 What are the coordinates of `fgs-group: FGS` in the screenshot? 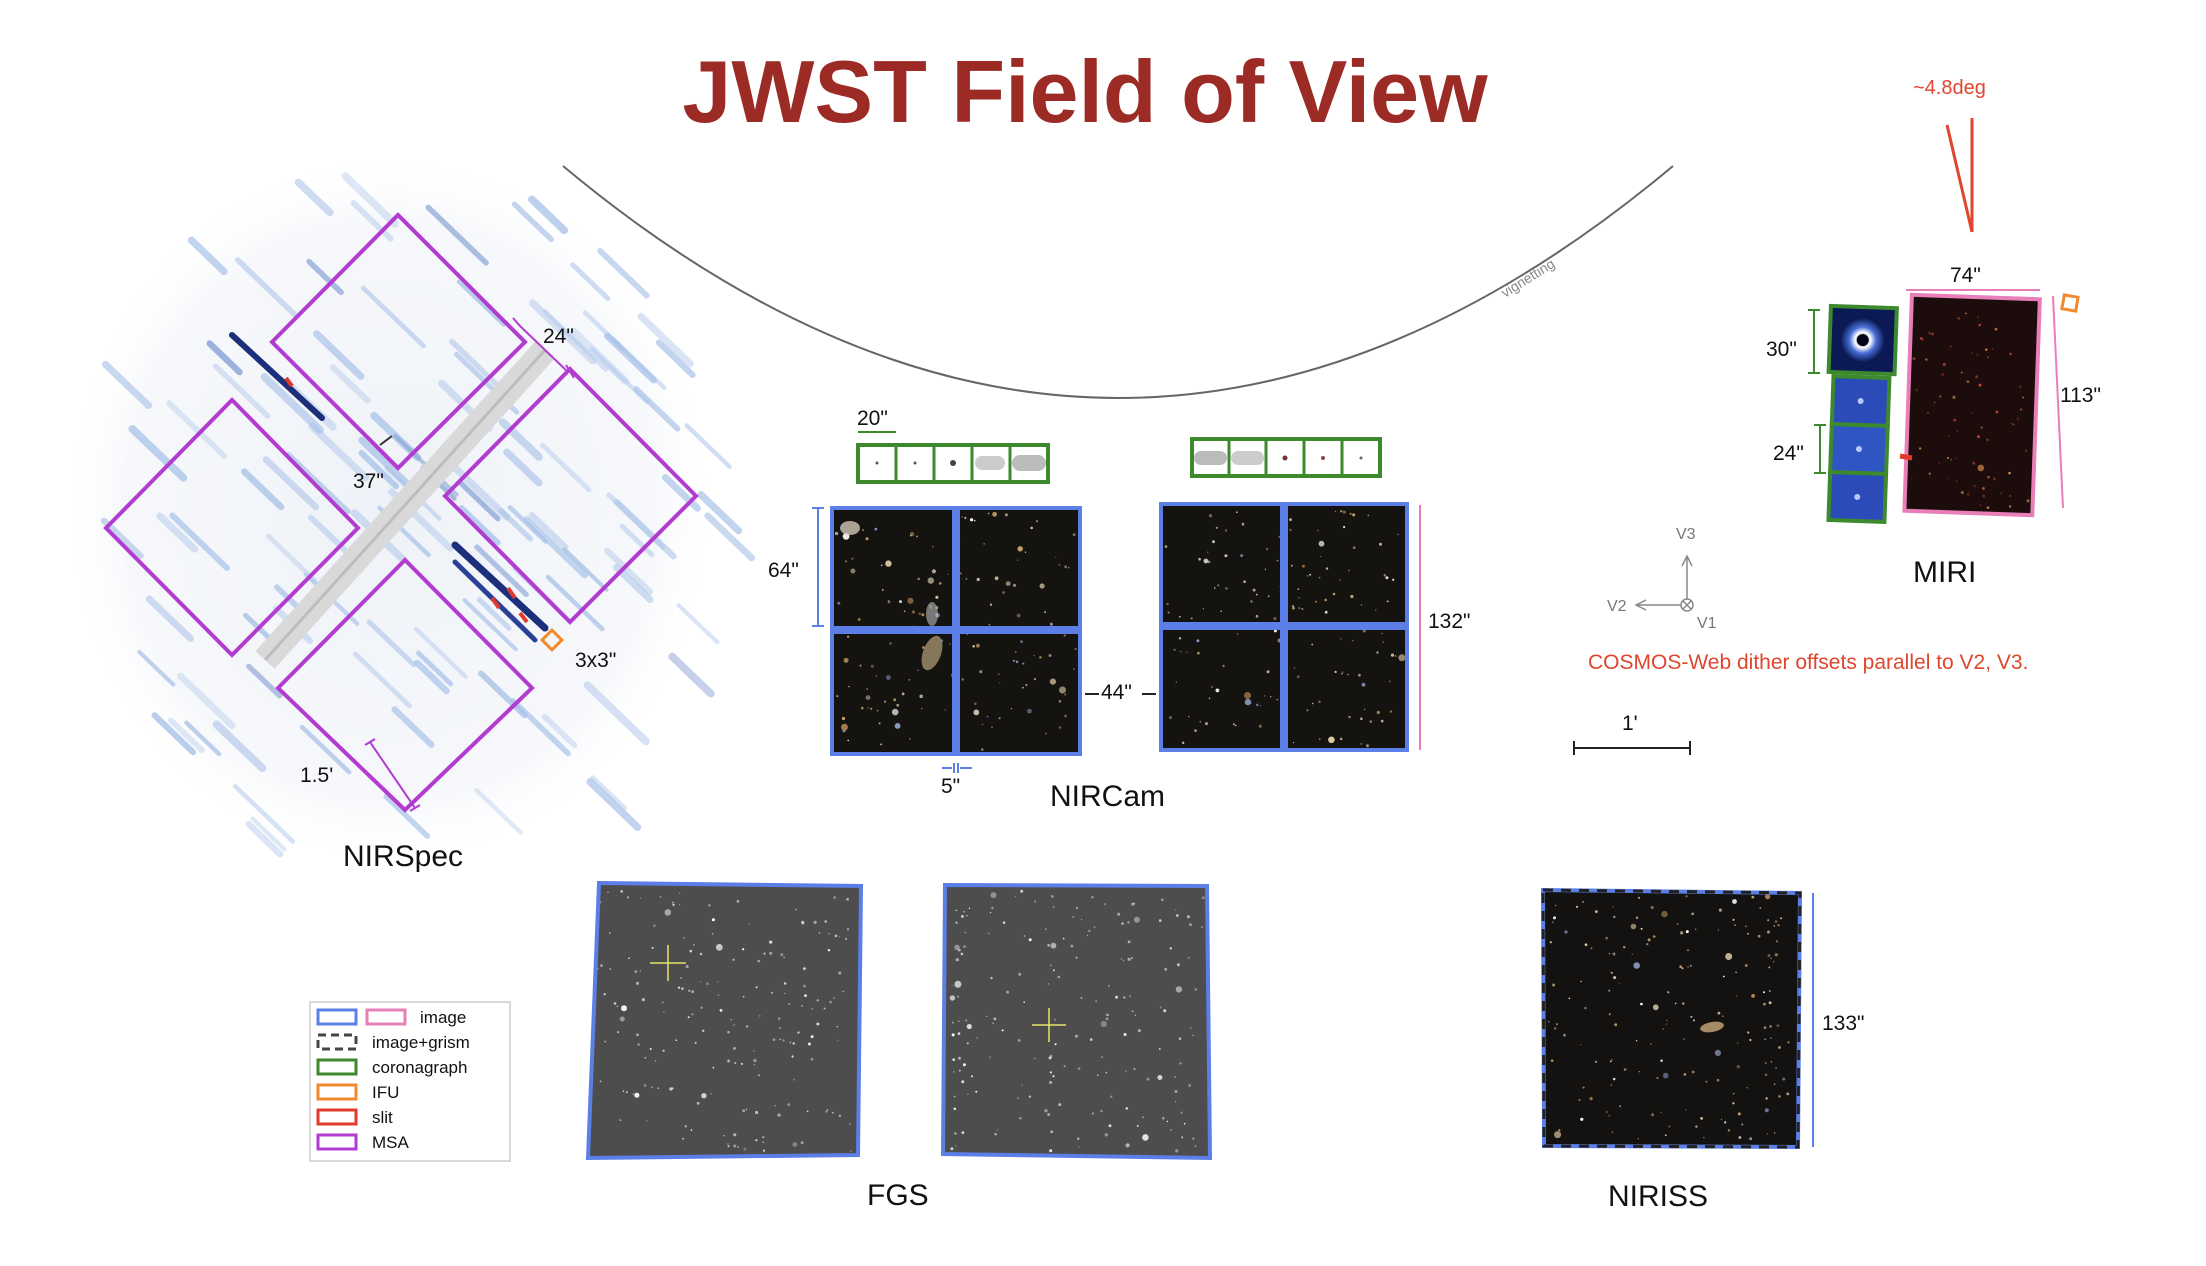 It's located at (899, 1046).